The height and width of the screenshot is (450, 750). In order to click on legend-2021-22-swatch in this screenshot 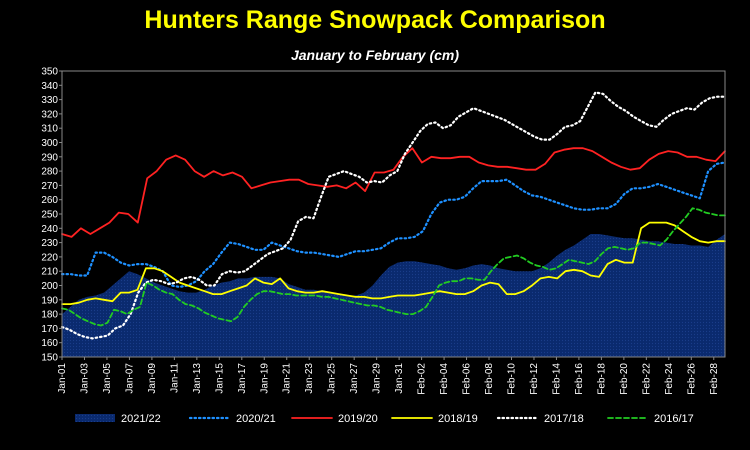, I will do `click(95, 418)`.